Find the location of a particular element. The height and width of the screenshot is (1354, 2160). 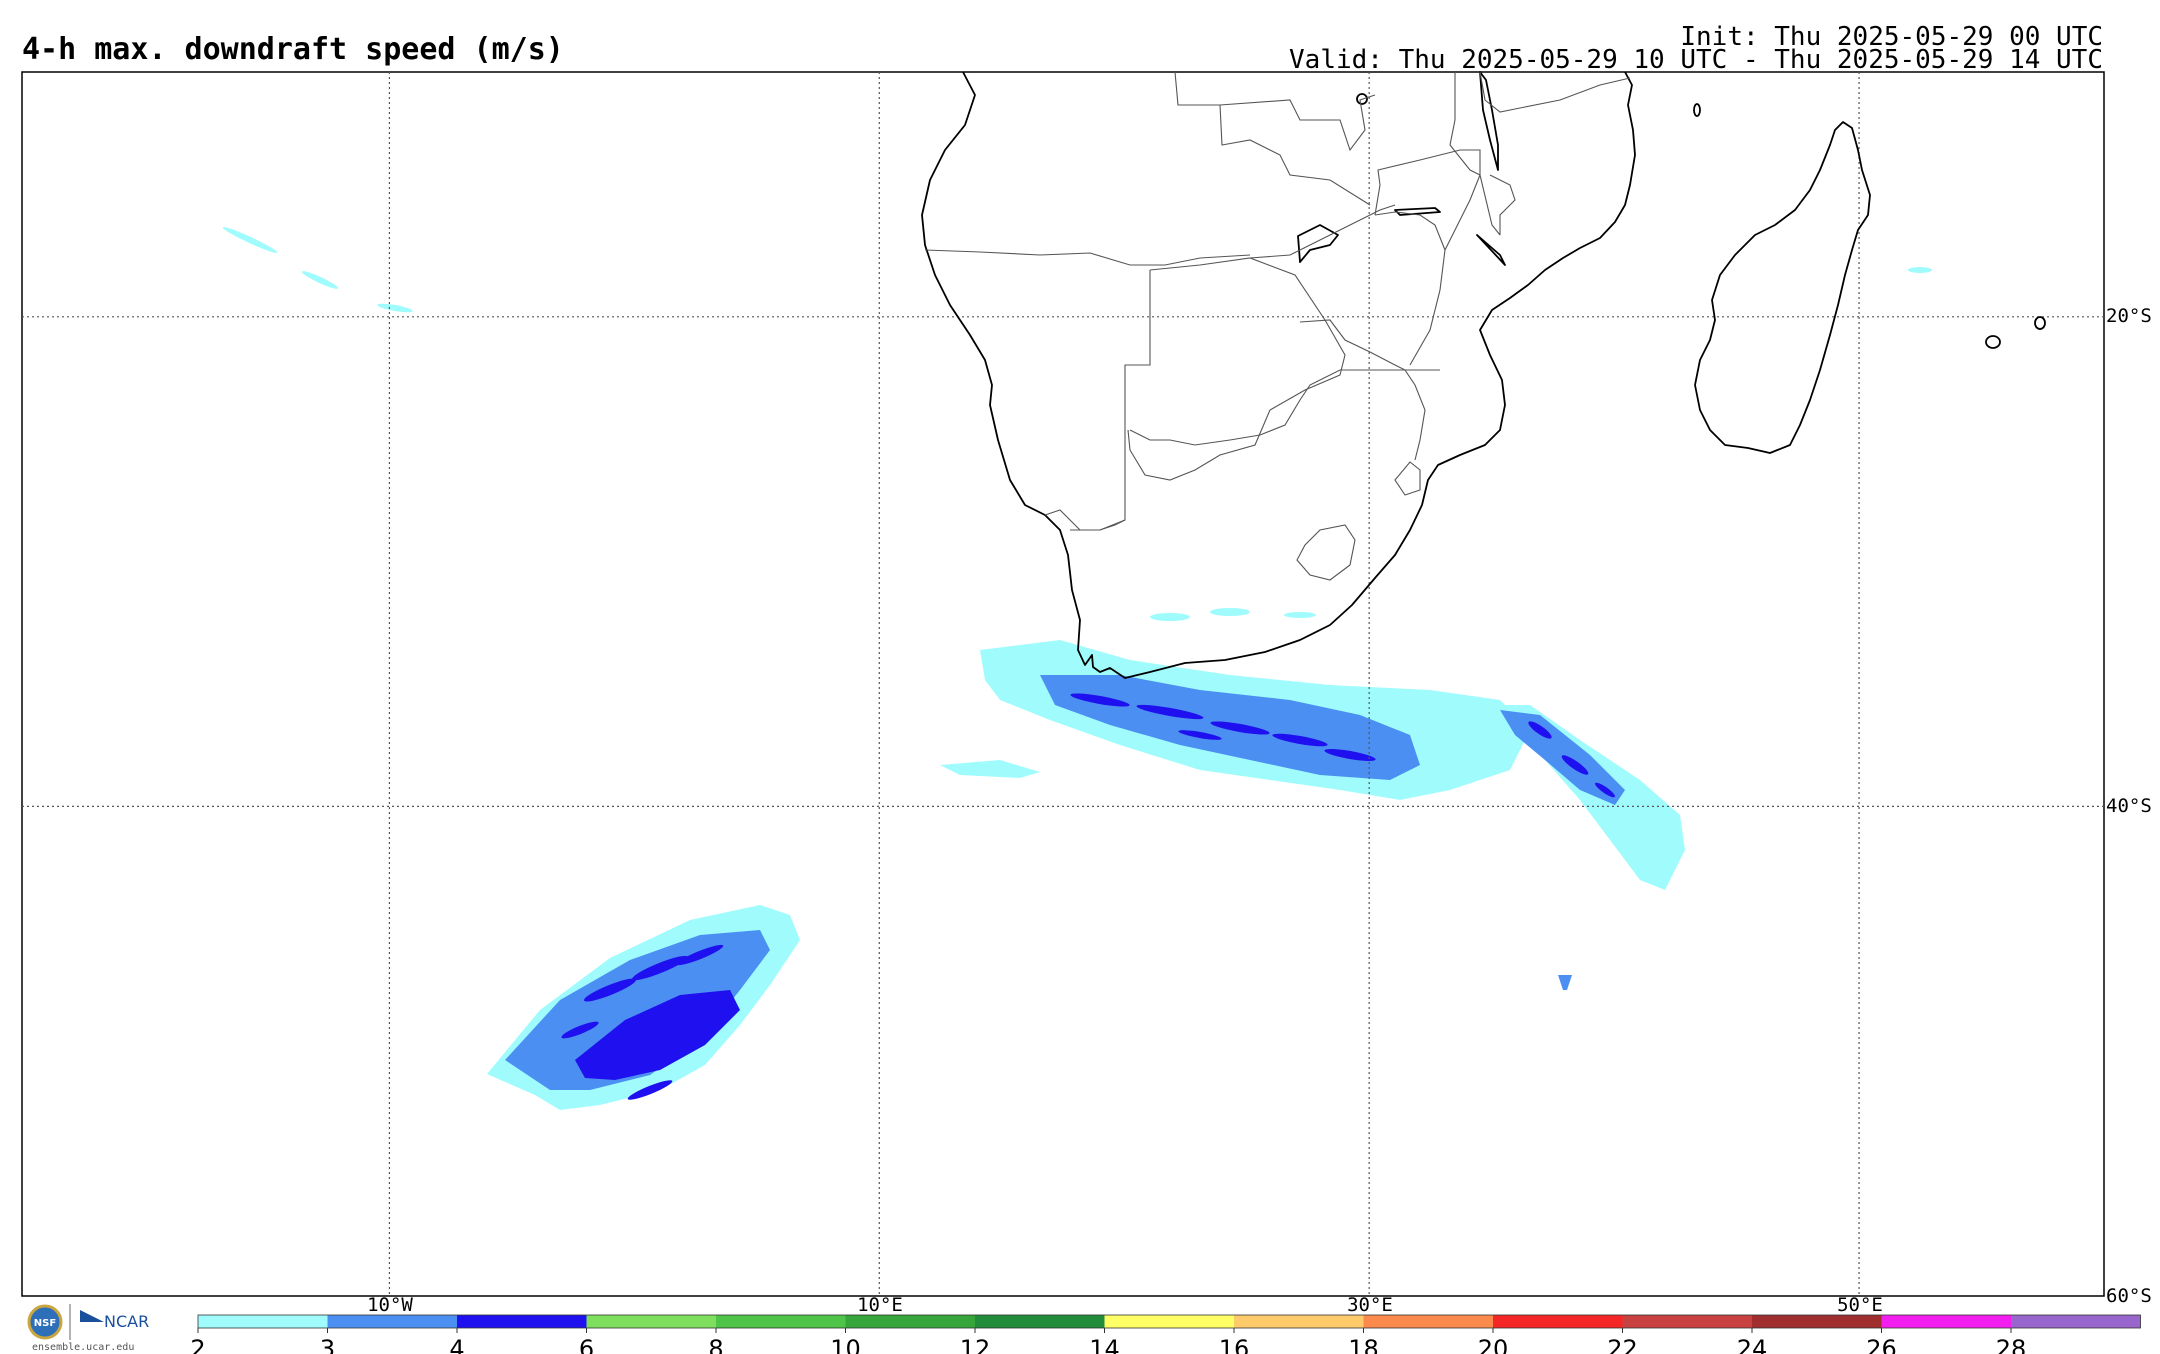

border-zambia is located at coordinates (1272, 138).